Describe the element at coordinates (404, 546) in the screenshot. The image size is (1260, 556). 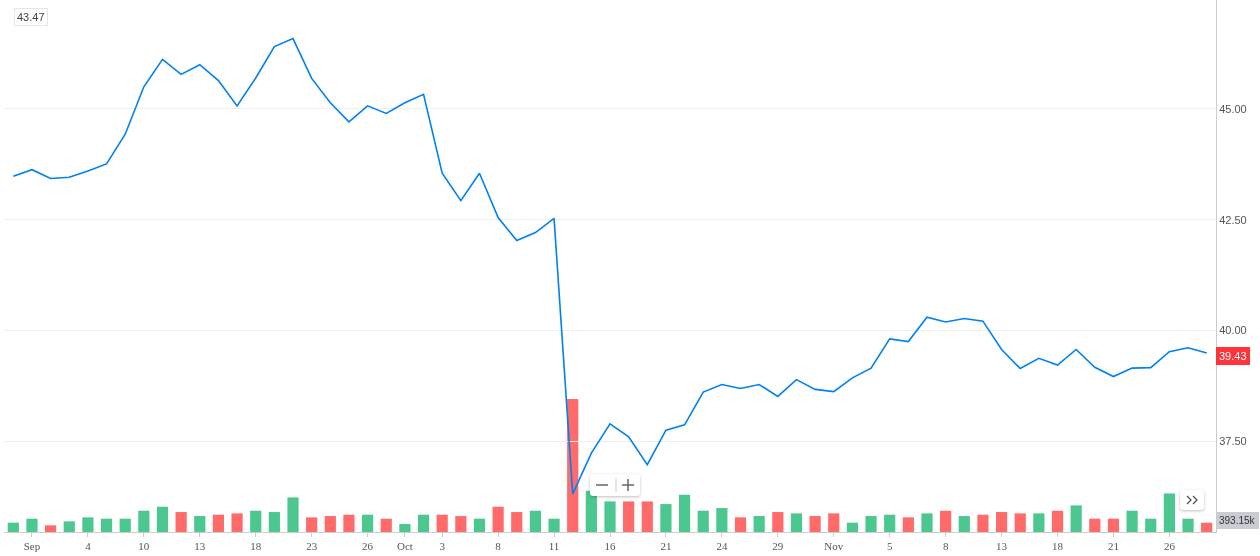
I see `x-tick-label: Oct` at that location.